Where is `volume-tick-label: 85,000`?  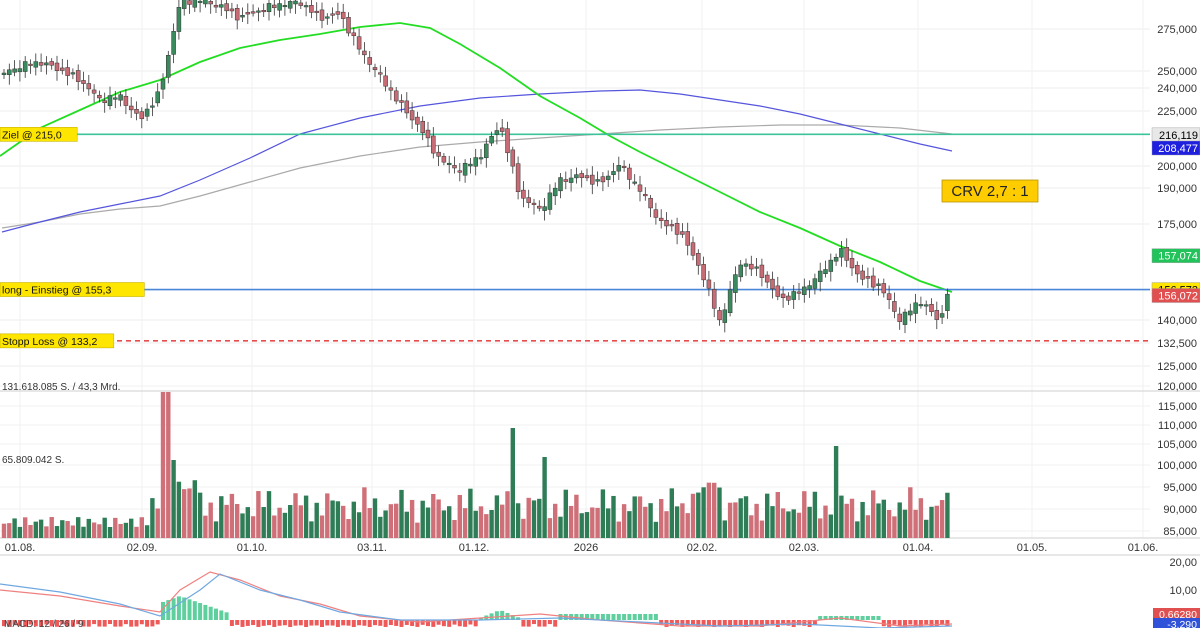 volume-tick-label: 85,000 is located at coordinates (1180, 532).